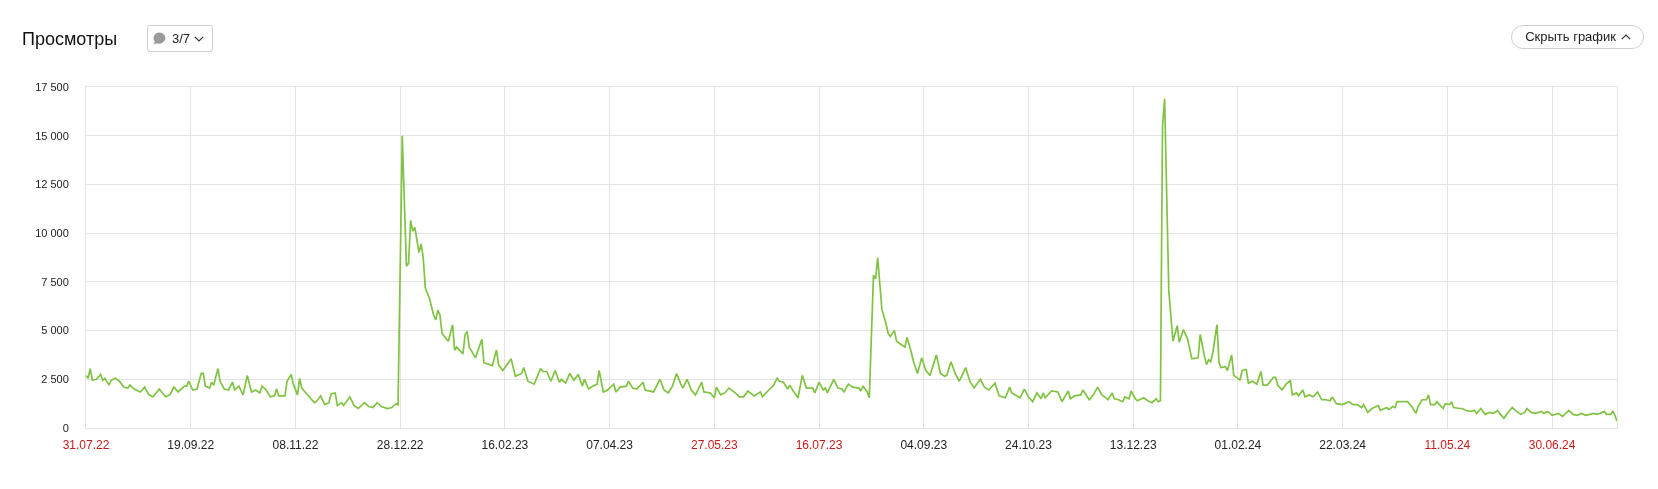 This screenshot has height=489, width=1658. What do you see at coordinates (1238, 445) in the screenshot?
I see `x-tick-label: 01.02.24` at bounding box center [1238, 445].